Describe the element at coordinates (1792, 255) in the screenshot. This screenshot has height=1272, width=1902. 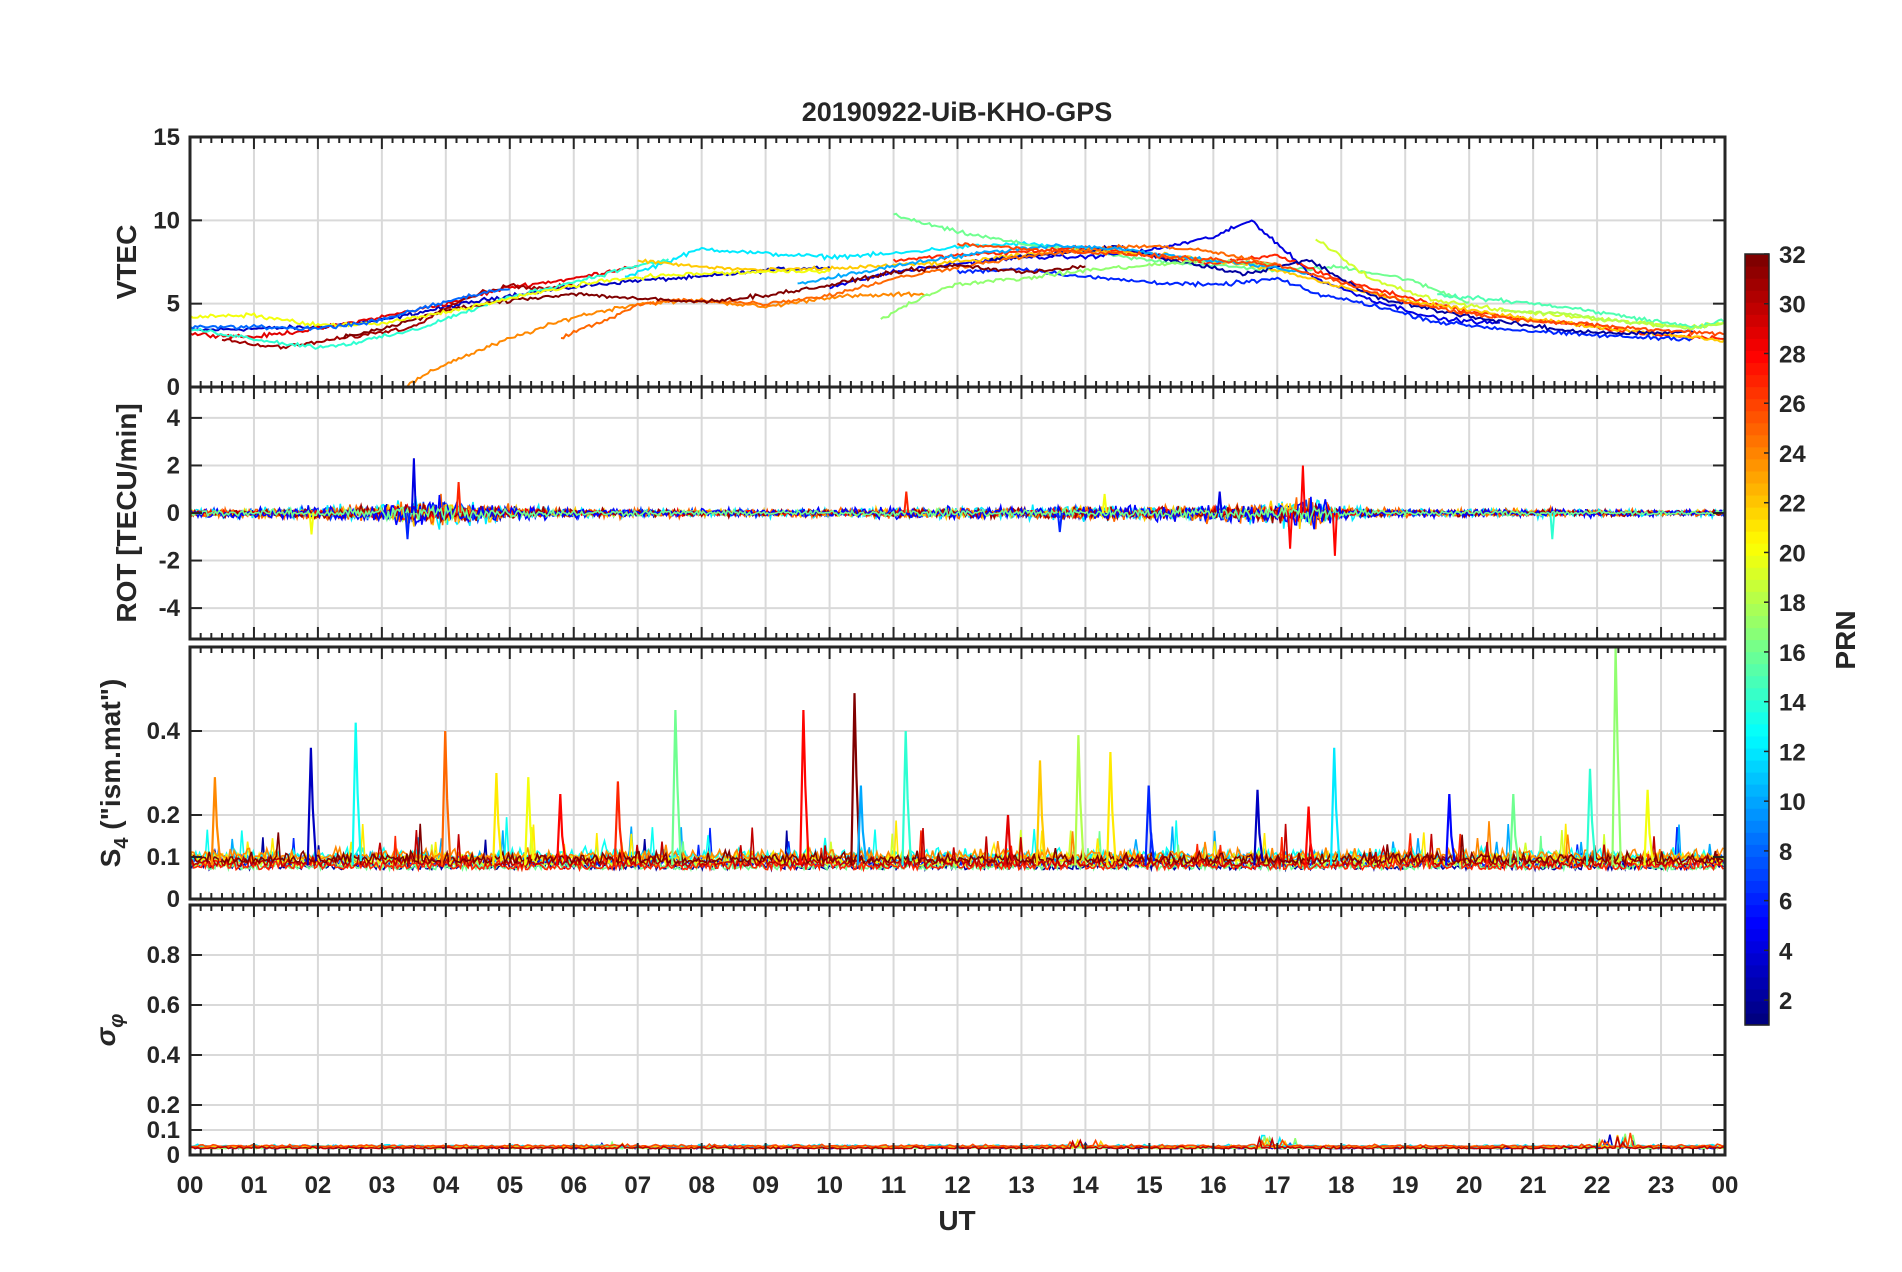
I see `colorbar-tick-label: 32` at that location.